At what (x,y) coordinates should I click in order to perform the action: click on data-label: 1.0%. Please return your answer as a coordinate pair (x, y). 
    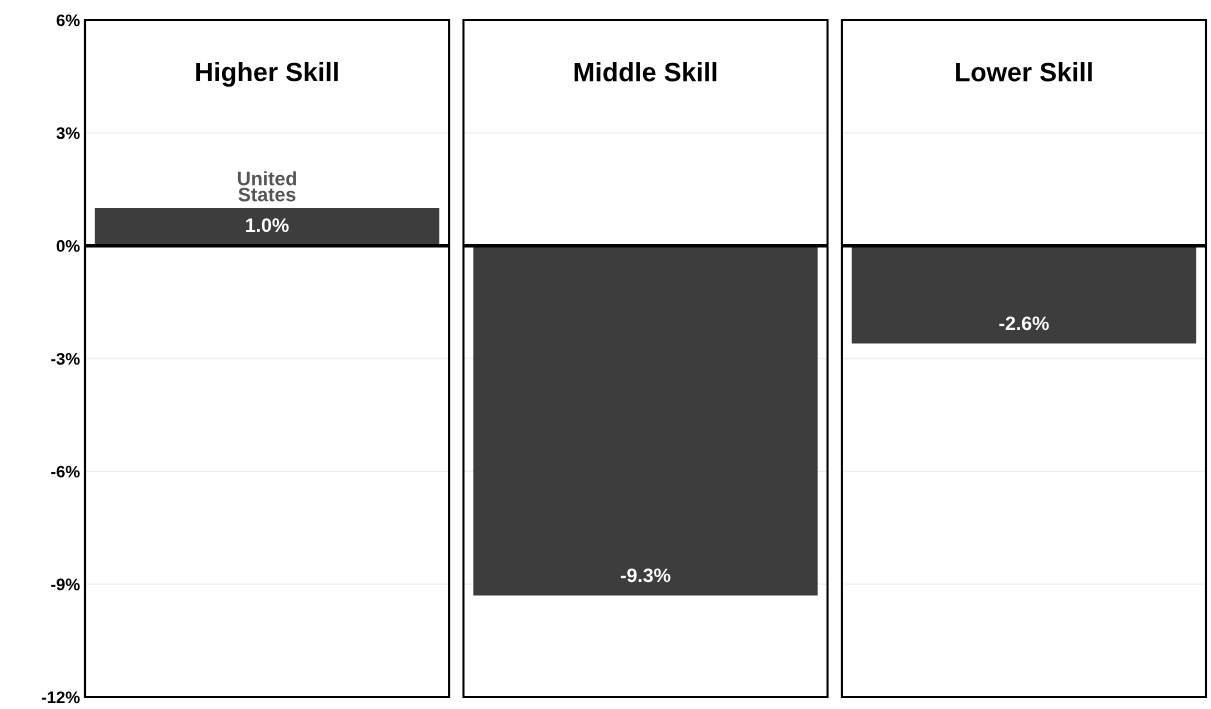
    Looking at the image, I should click on (267, 225).